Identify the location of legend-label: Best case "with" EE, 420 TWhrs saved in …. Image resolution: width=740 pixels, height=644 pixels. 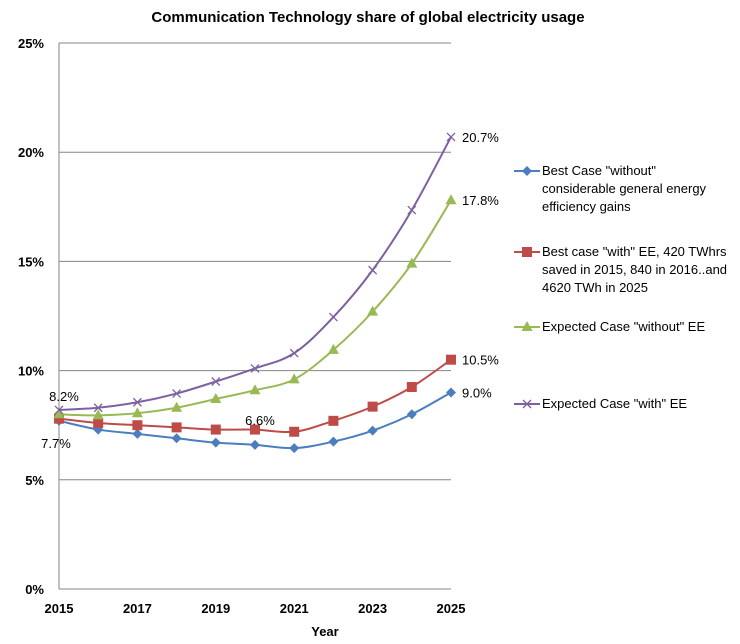
(635, 269).